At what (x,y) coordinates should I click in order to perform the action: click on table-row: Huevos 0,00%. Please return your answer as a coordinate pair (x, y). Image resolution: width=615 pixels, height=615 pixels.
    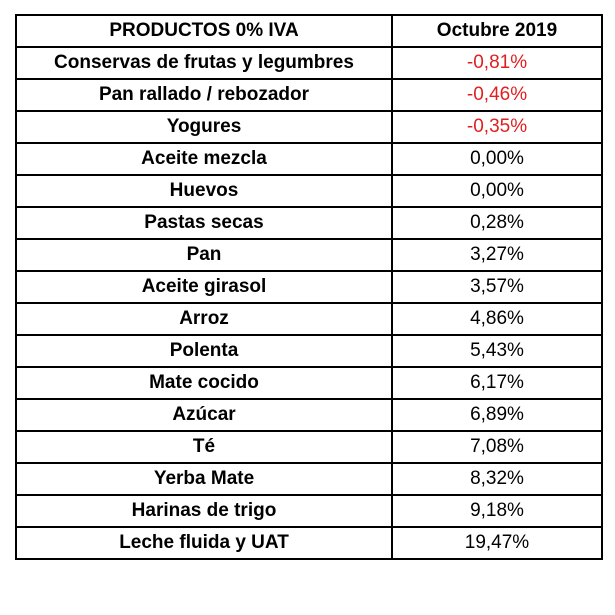
    Looking at the image, I should click on (309, 191).